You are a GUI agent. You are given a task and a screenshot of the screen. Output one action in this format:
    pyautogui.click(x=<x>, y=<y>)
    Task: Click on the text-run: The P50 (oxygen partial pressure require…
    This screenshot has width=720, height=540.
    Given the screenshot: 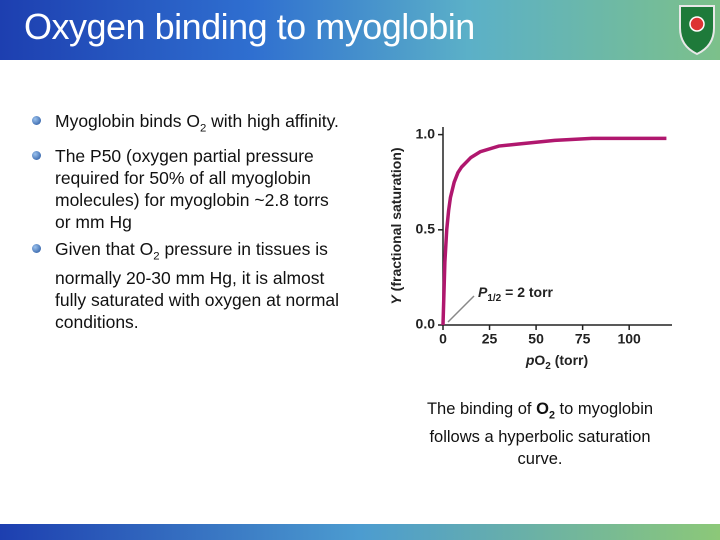 What is the action you would take?
    pyautogui.click(x=192, y=188)
    